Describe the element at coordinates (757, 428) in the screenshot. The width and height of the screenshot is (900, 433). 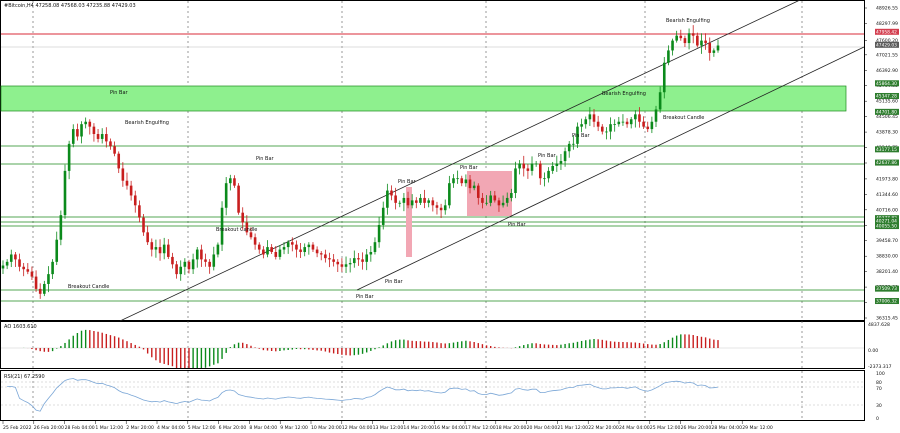
I see `time-tick: 29 Mar 12:00` at that location.